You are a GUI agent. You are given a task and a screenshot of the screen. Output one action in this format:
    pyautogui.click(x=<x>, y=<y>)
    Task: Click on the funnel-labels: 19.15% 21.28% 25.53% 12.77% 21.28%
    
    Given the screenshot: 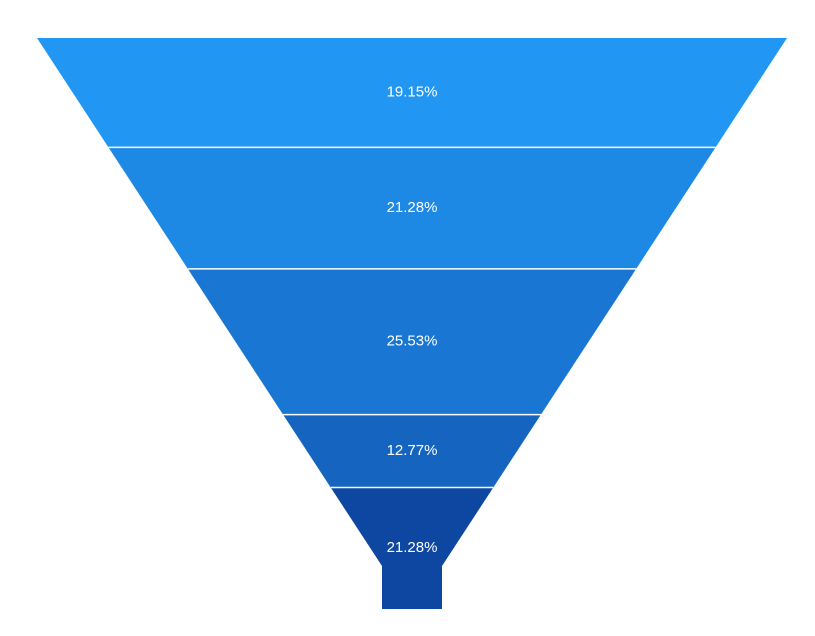 What is the action you would take?
    pyautogui.click(x=412, y=320)
    